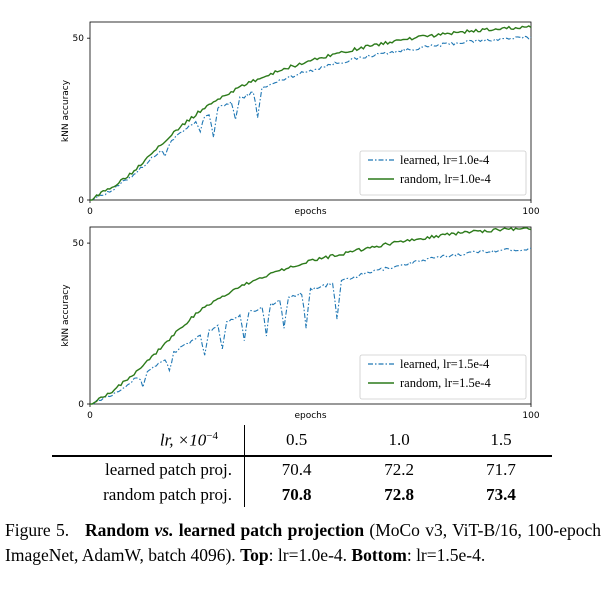 This screenshot has width=605, height=612. What do you see at coordinates (399, 469) in the screenshot?
I see `table-cell: 72.2` at bounding box center [399, 469].